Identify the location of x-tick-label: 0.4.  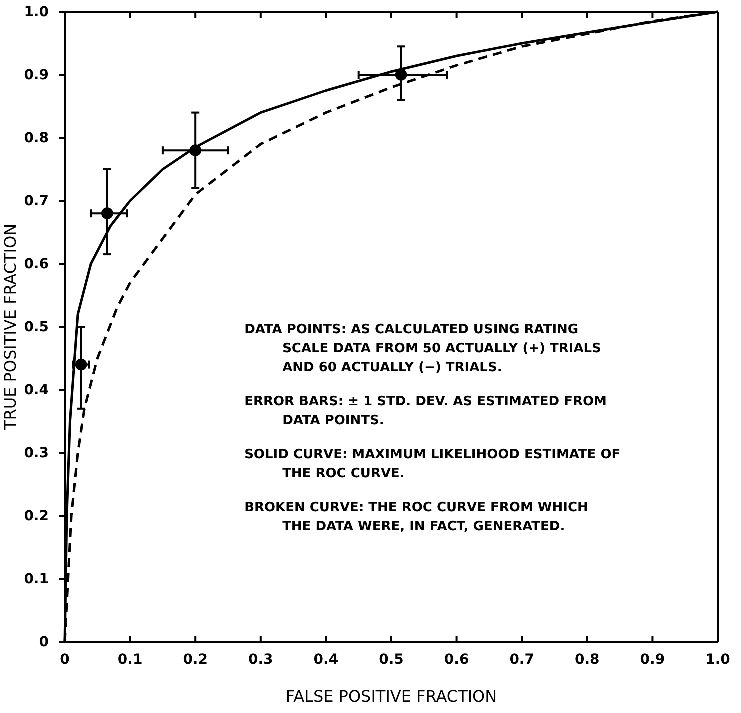
(326, 660).